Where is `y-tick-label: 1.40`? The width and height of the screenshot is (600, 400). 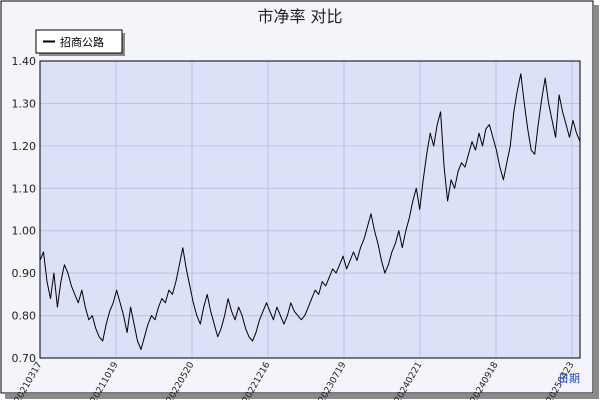 y-tick-label: 1.40 is located at coordinates (24, 61).